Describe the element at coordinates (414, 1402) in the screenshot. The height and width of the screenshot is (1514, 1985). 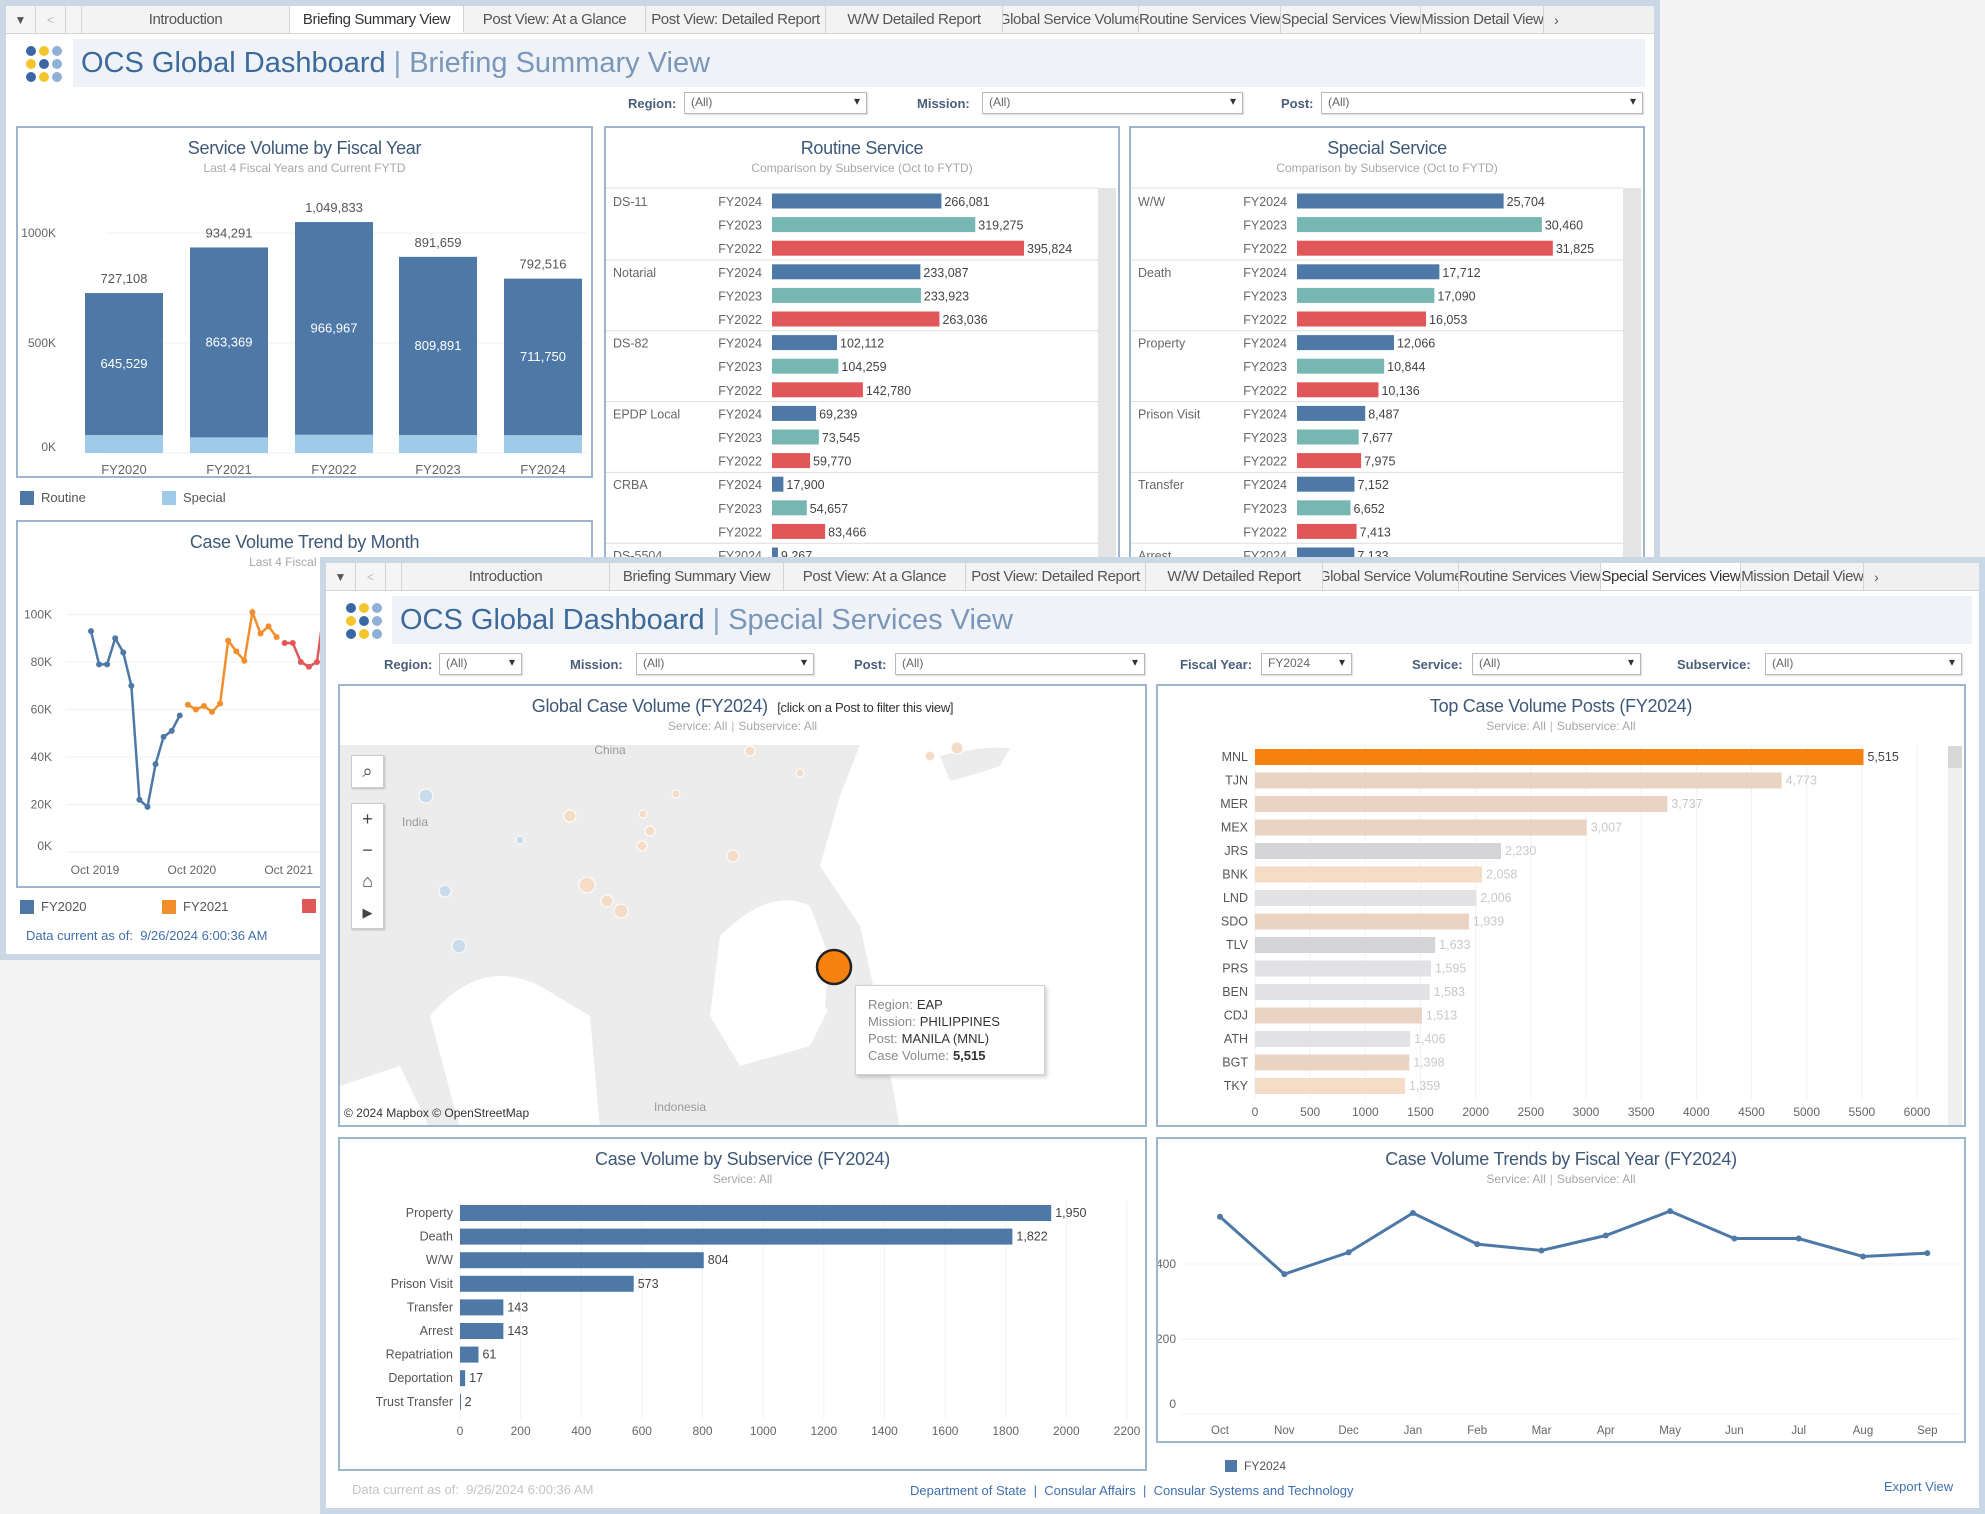
I see `category-label: Trust Transfer` at that location.